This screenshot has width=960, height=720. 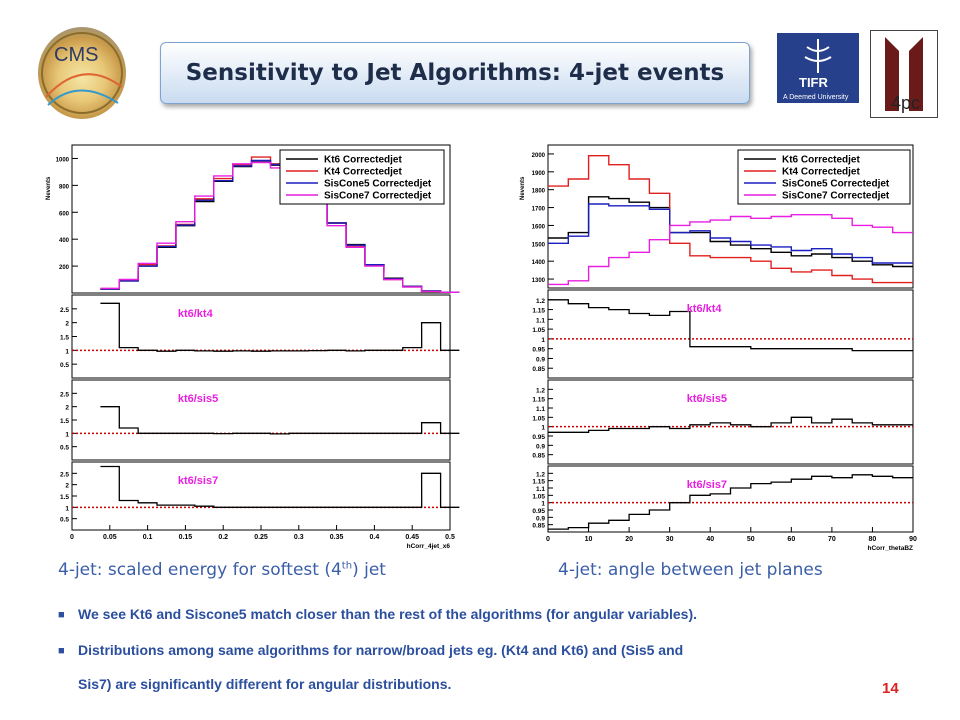 What do you see at coordinates (539, 174) in the screenshot?
I see `y-tick-label: 1900` at bounding box center [539, 174].